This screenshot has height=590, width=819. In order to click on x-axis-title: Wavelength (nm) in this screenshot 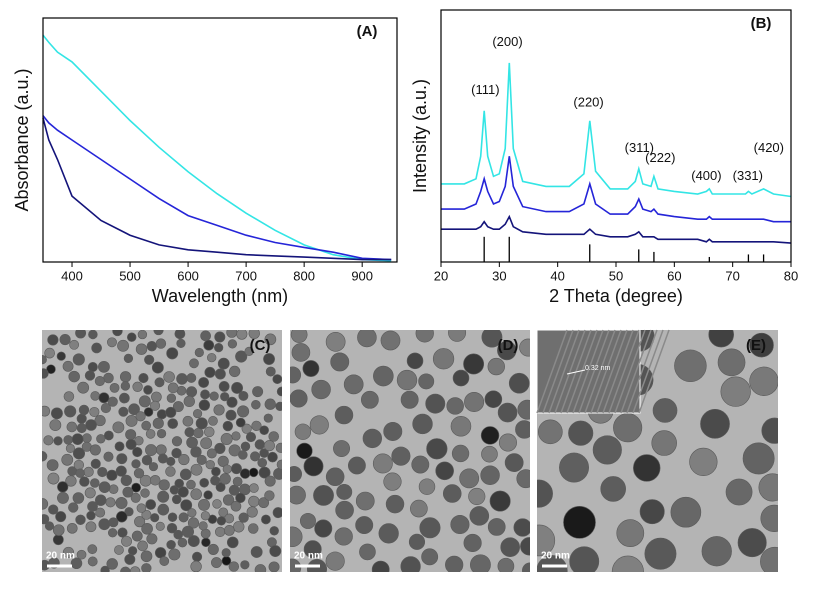, I will do `click(220, 296)`.